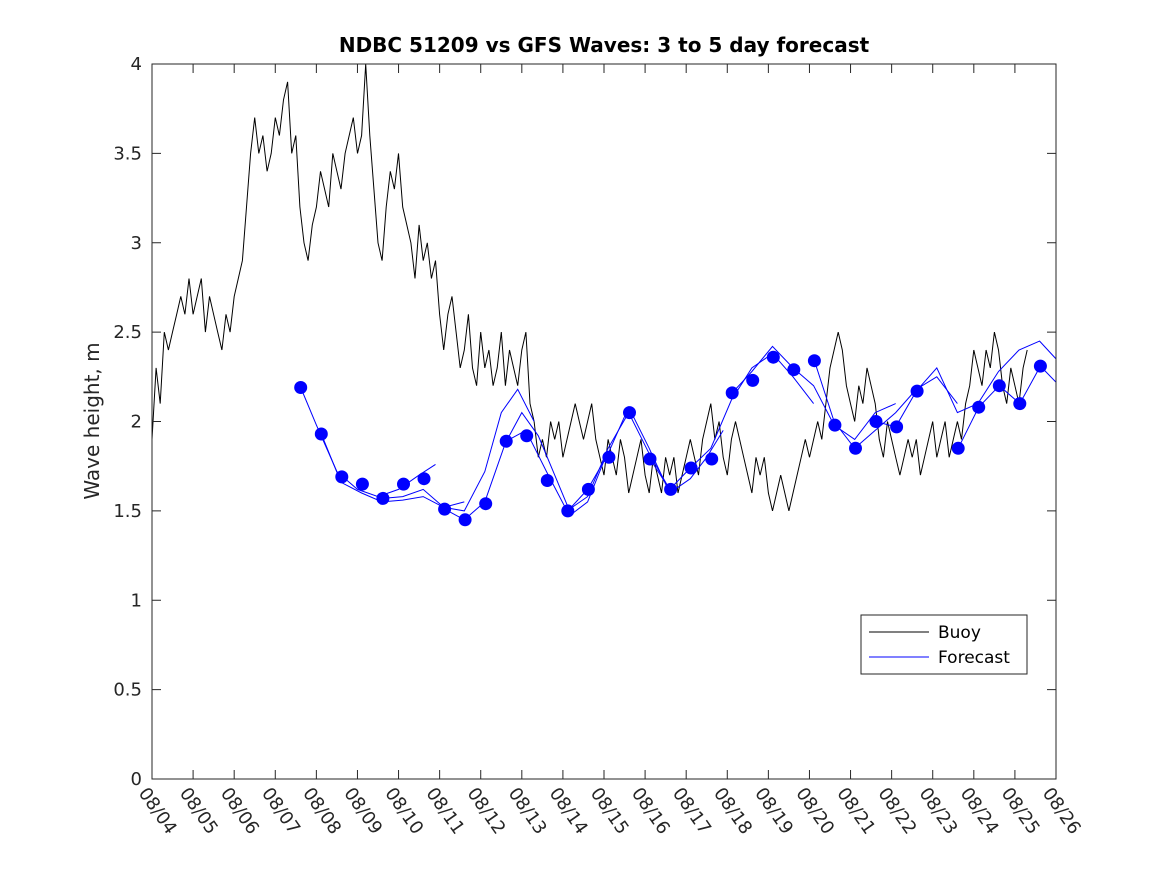  What do you see at coordinates (136, 779) in the screenshot?
I see `y-tick-label: 0` at bounding box center [136, 779].